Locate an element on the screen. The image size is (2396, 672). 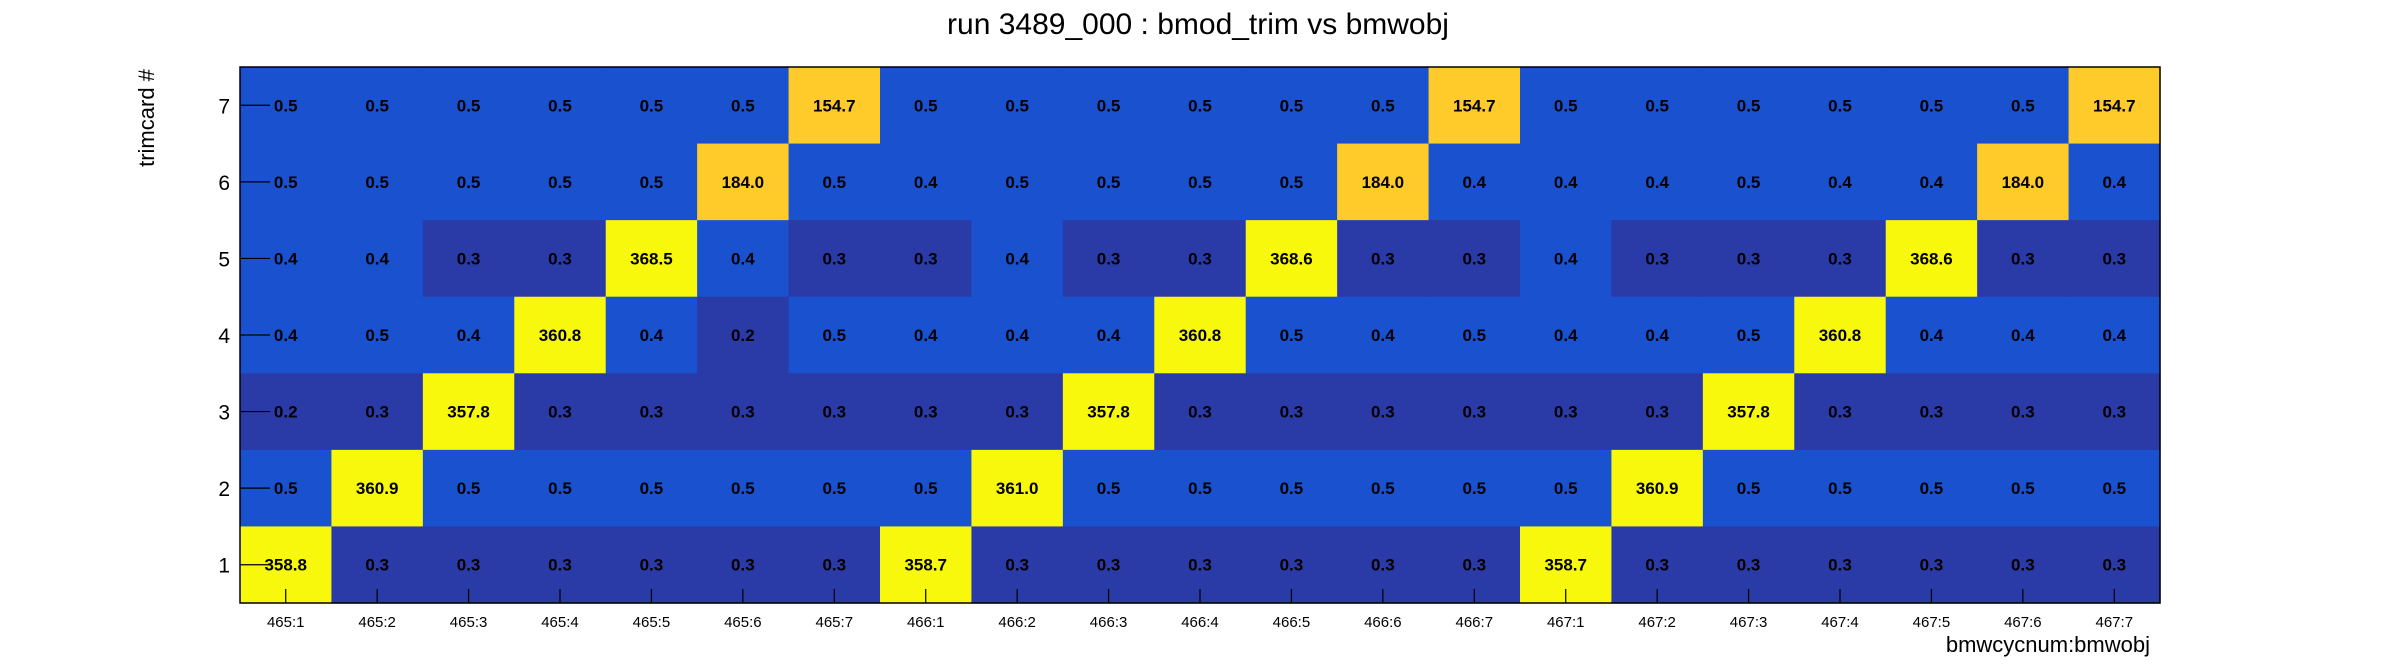
x-tick-label: 466:5 is located at coordinates (1292, 622).